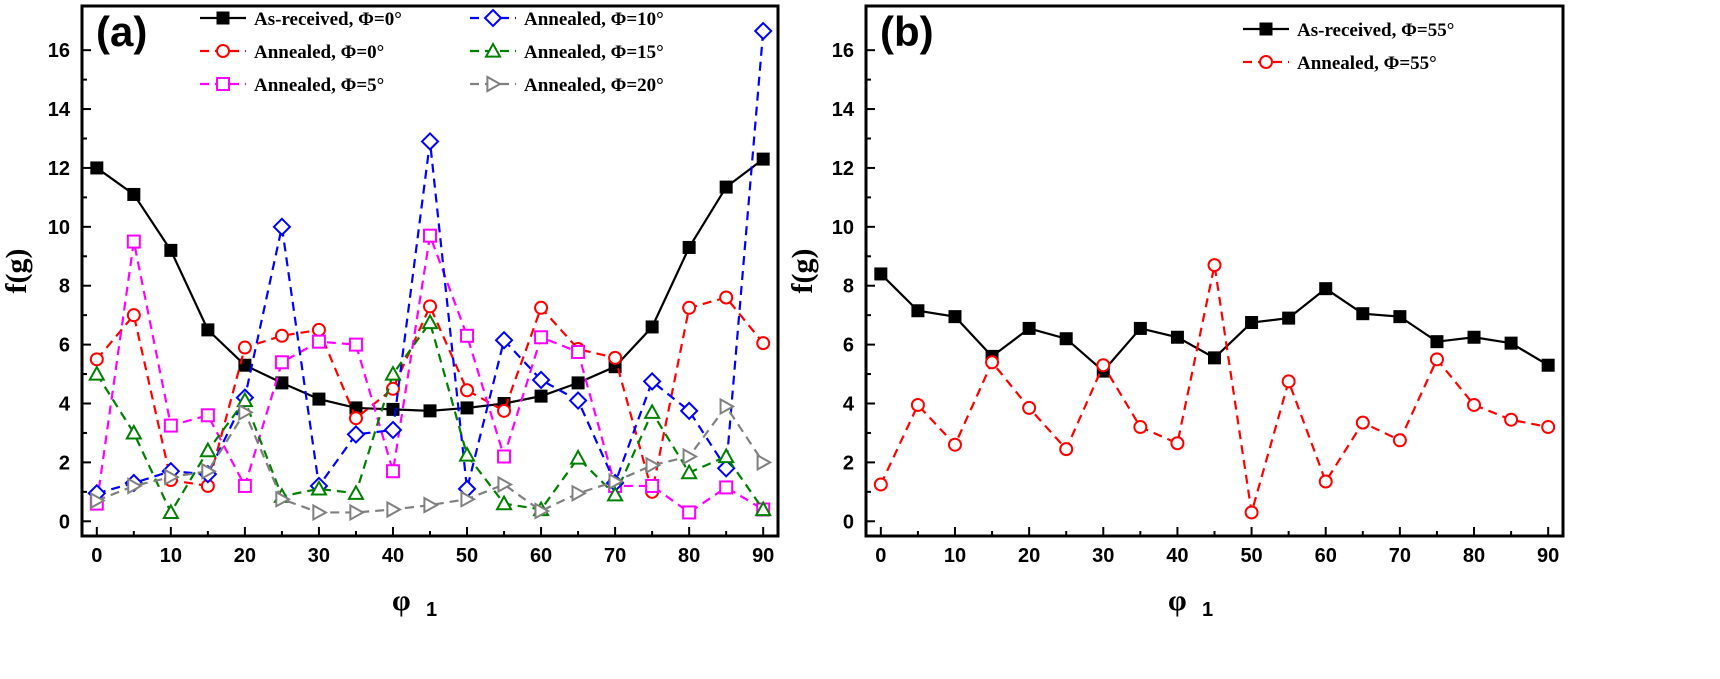  Describe the element at coordinates (1207, 610) in the screenshot. I see `panel-b-x-axis-label-subscript: 1` at that location.